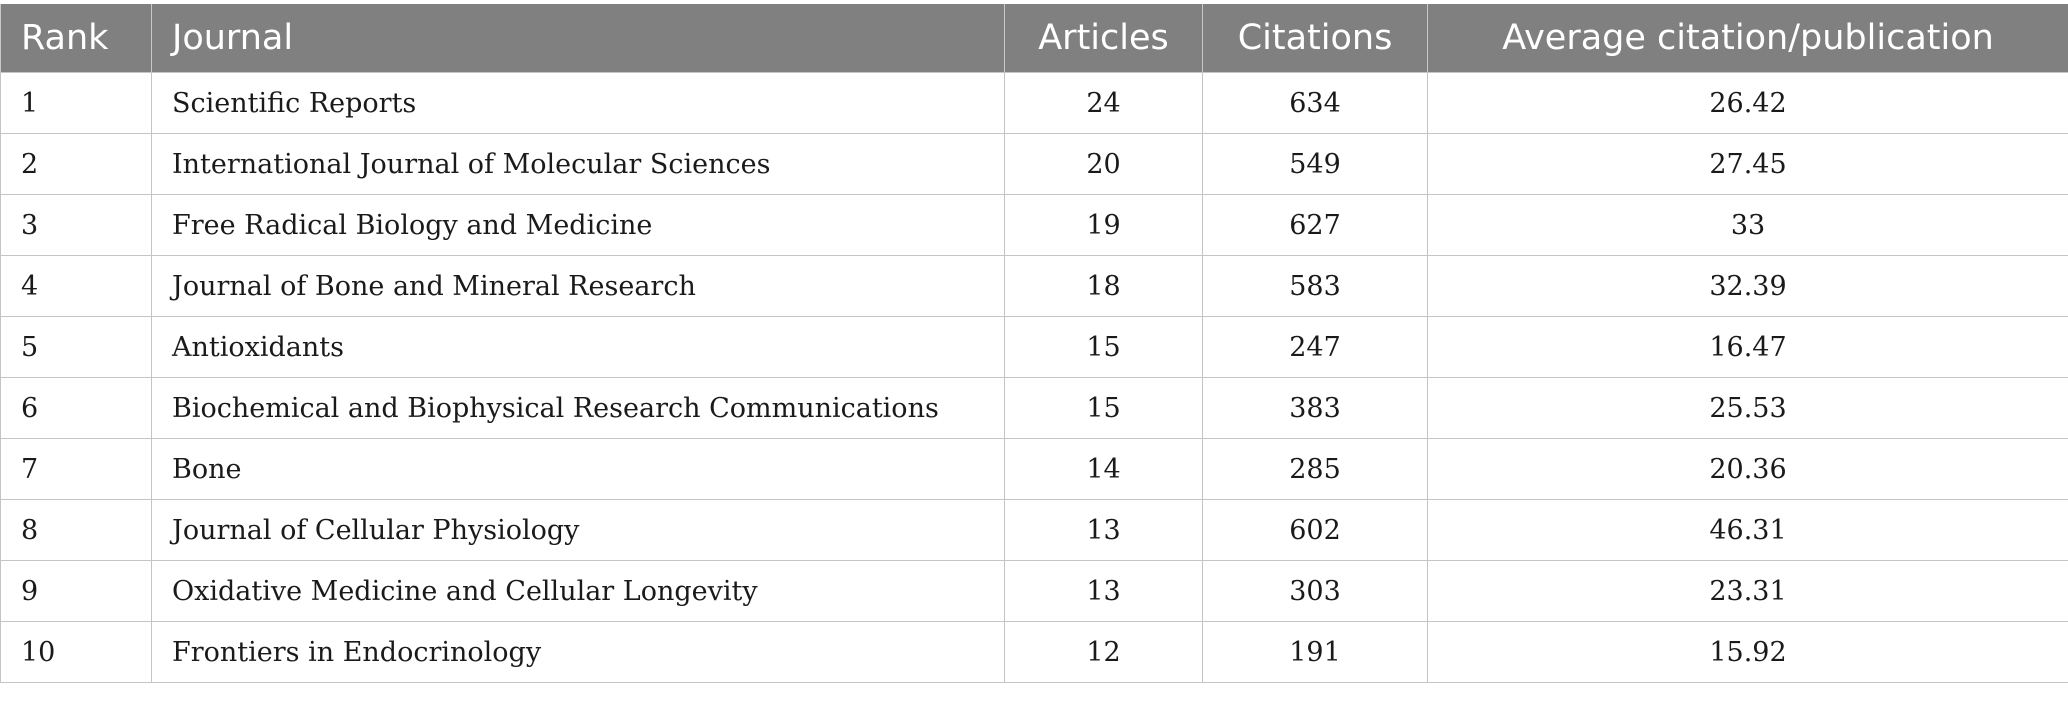 This screenshot has width=2068, height=705. What do you see at coordinates (1315, 38) in the screenshot?
I see `header-citations: Citations` at bounding box center [1315, 38].